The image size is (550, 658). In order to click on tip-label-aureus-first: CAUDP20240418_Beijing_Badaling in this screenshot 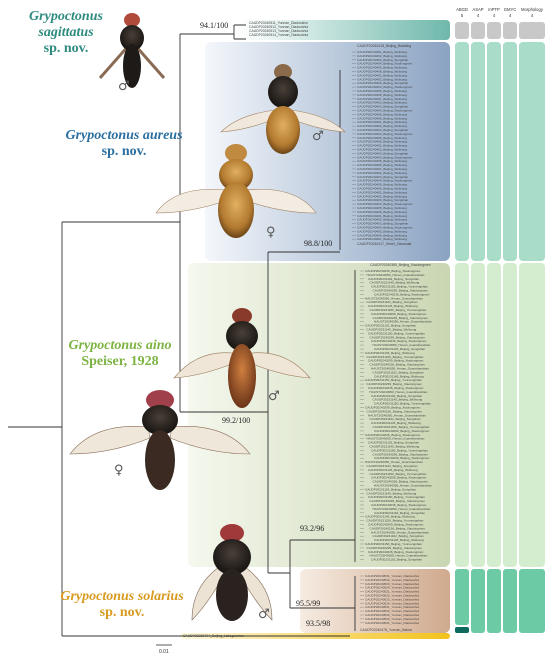, I will do `click(384, 46)`.